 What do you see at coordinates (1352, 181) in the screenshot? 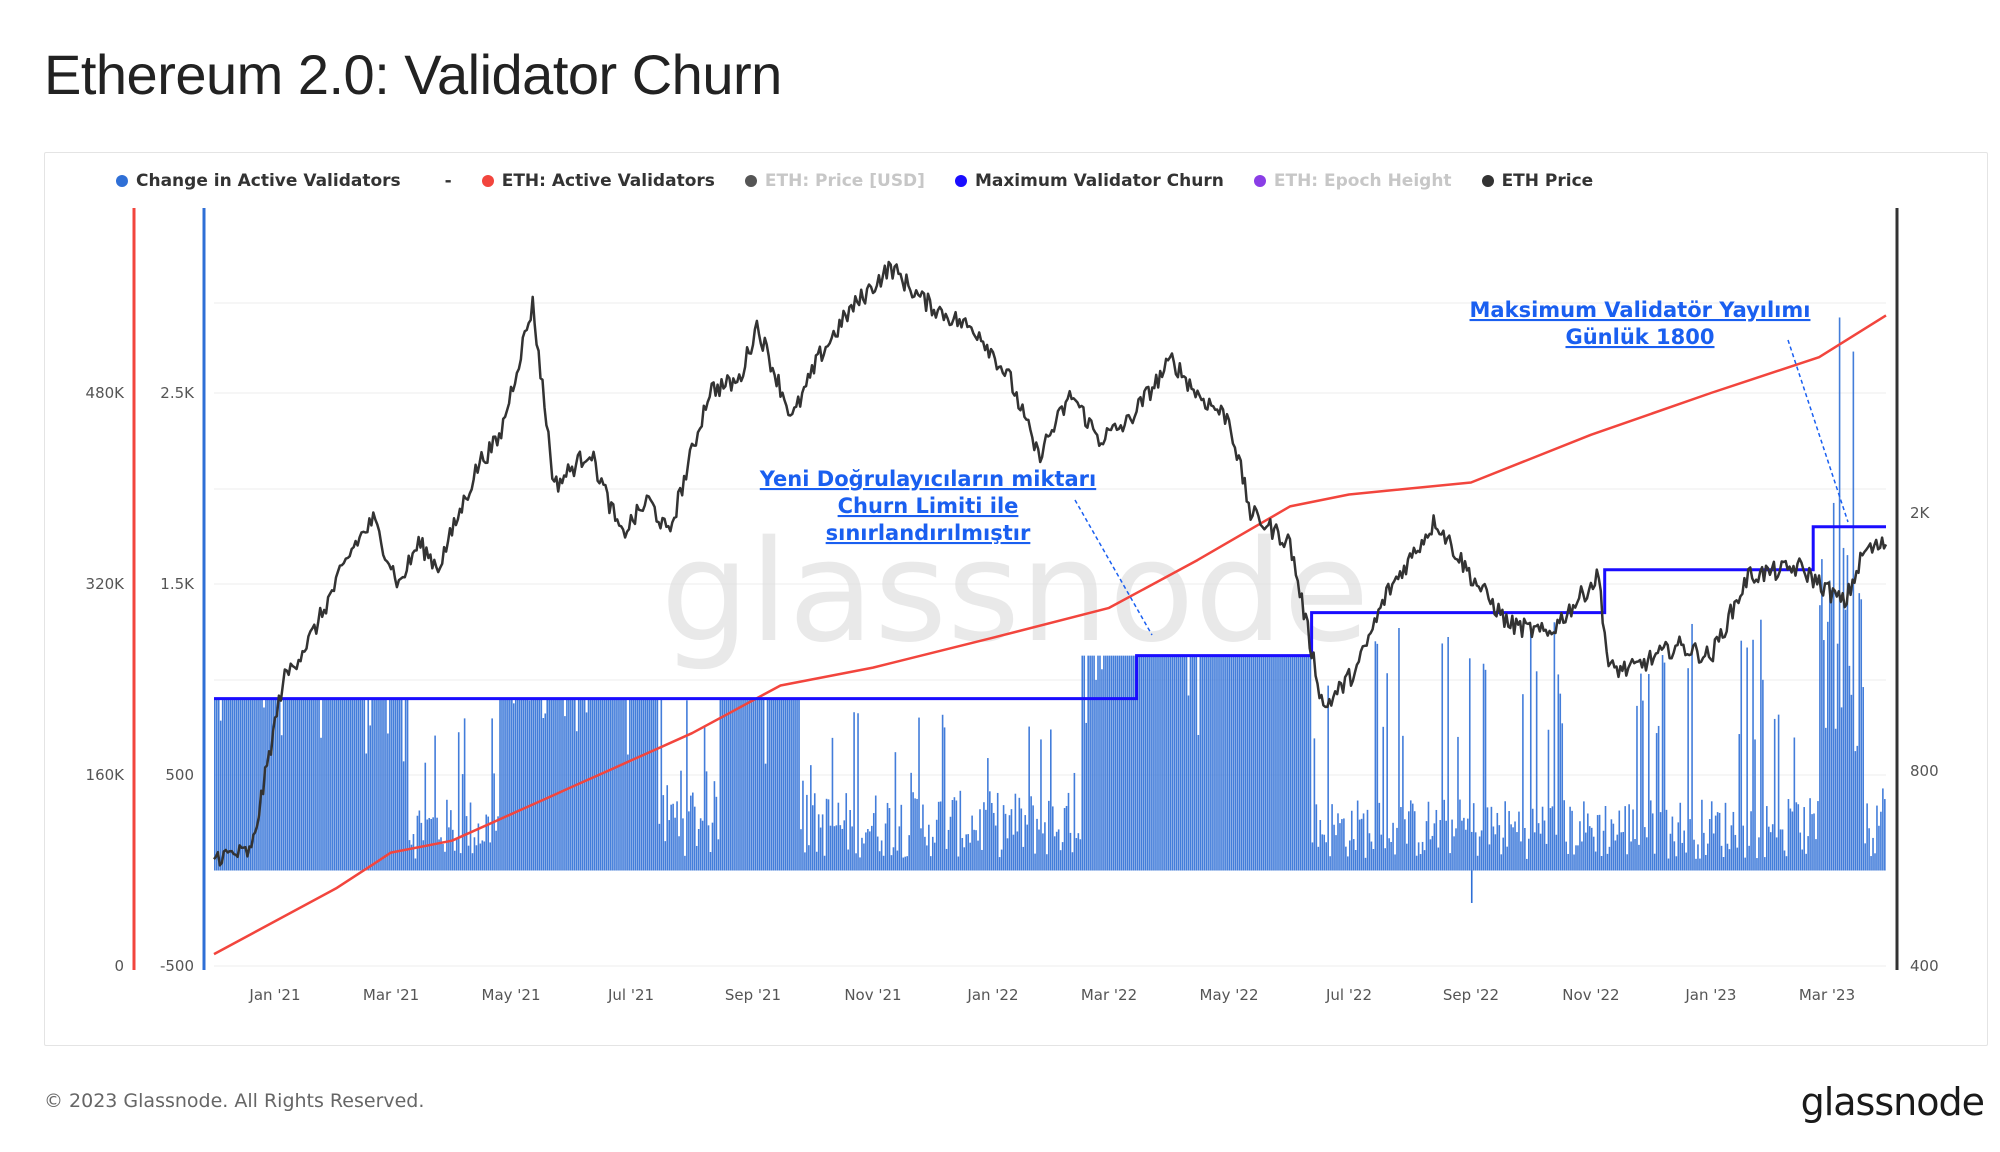
I see `legend-item-epoch-height: ETH: Epoch Height` at bounding box center [1352, 181].